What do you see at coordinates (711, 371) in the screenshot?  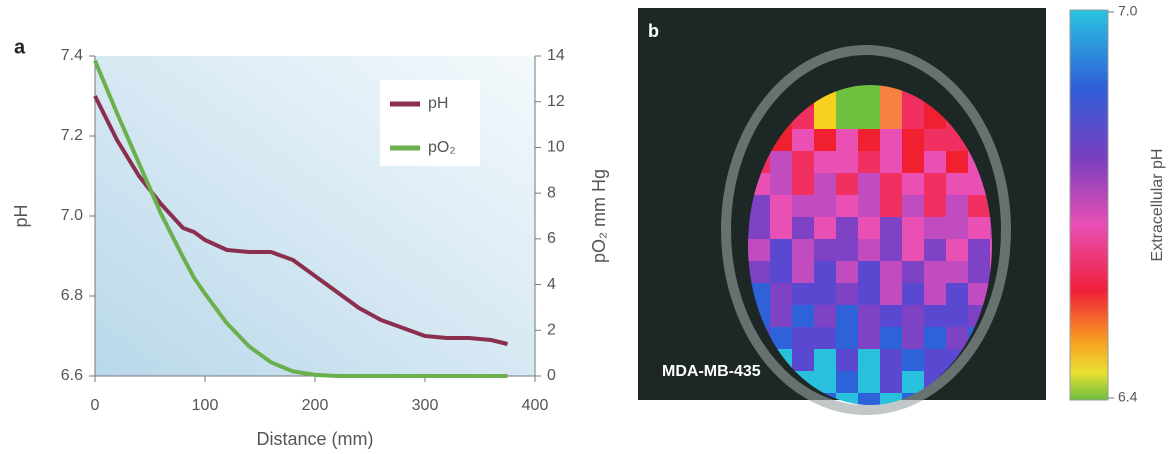 I see `image-caption: MDA-MB-435` at bounding box center [711, 371].